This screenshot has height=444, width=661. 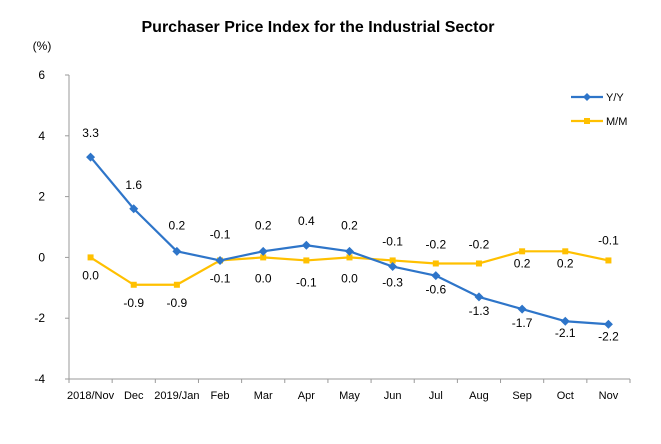 What do you see at coordinates (479, 311) in the screenshot?
I see `yy-data-label: -1.3` at bounding box center [479, 311].